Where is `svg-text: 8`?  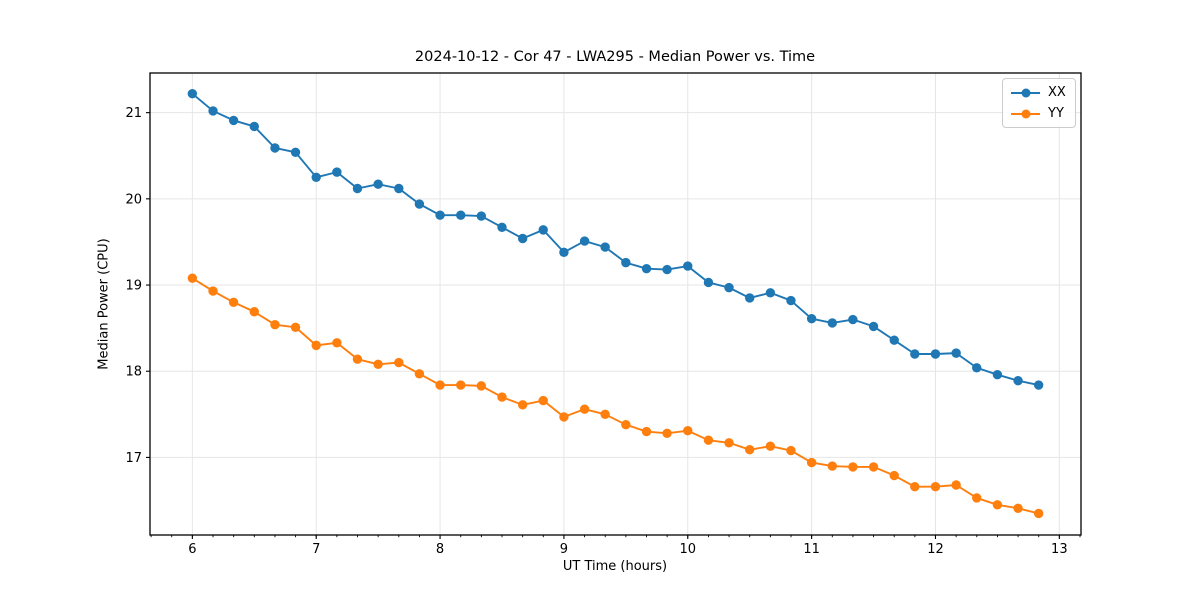
svg-text: 8 is located at coordinates (440, 549).